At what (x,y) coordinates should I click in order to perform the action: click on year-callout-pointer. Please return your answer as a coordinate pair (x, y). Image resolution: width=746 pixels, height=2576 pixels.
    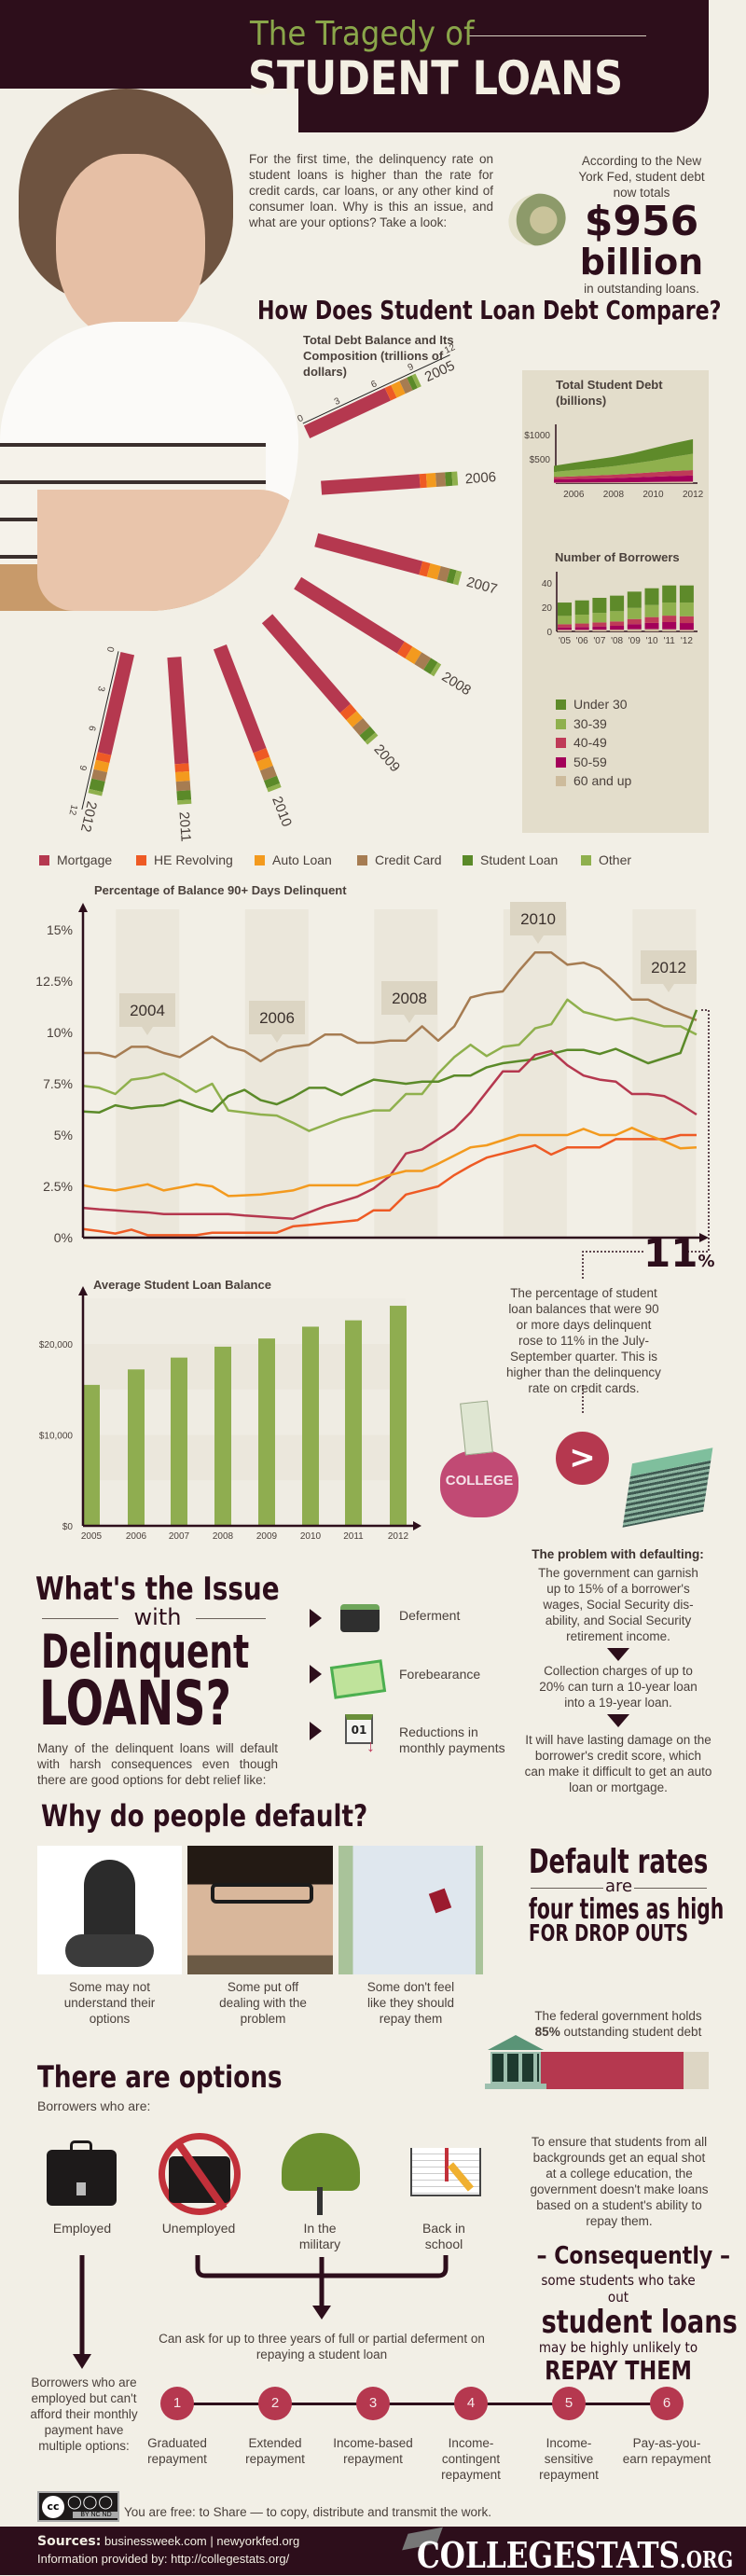
    Looking at the image, I should click on (410, 1019).